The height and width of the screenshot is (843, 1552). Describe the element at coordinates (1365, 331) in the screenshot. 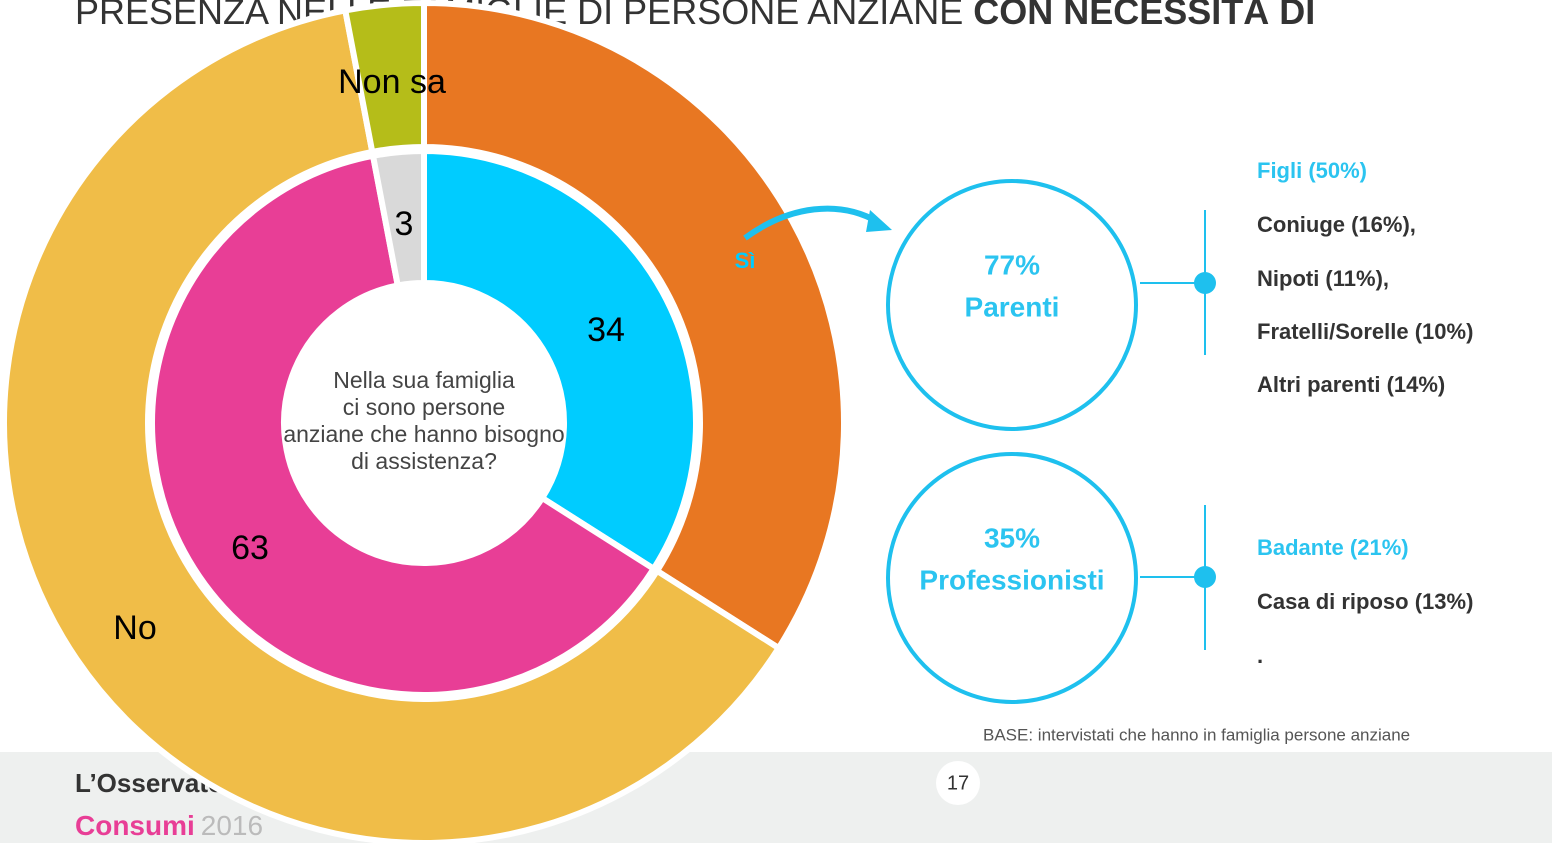

I see `group-item: Fratelli/Sorelle (10%)` at that location.